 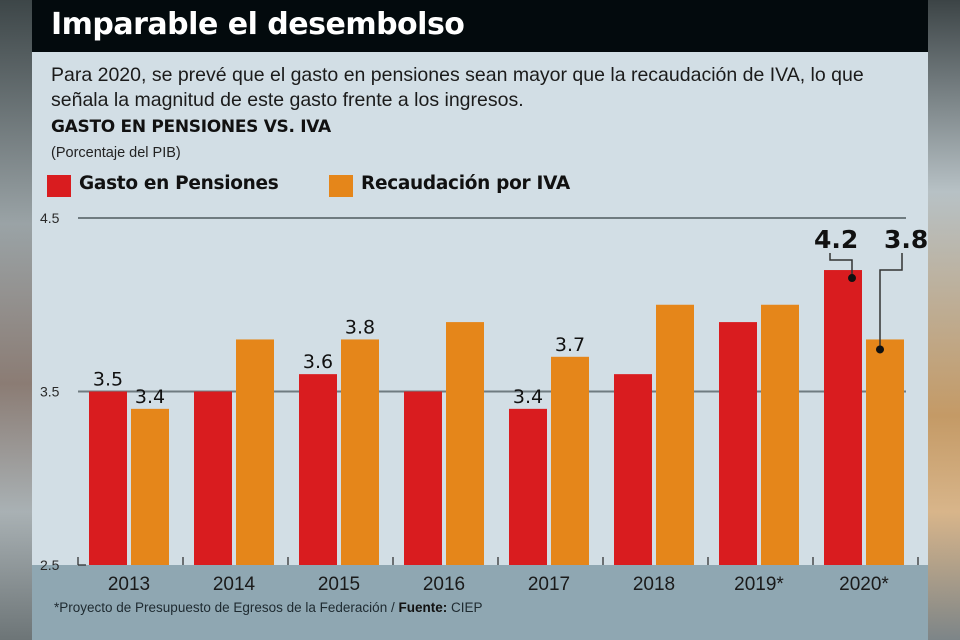 I want to click on data-label: 3.7, so click(x=570, y=345).